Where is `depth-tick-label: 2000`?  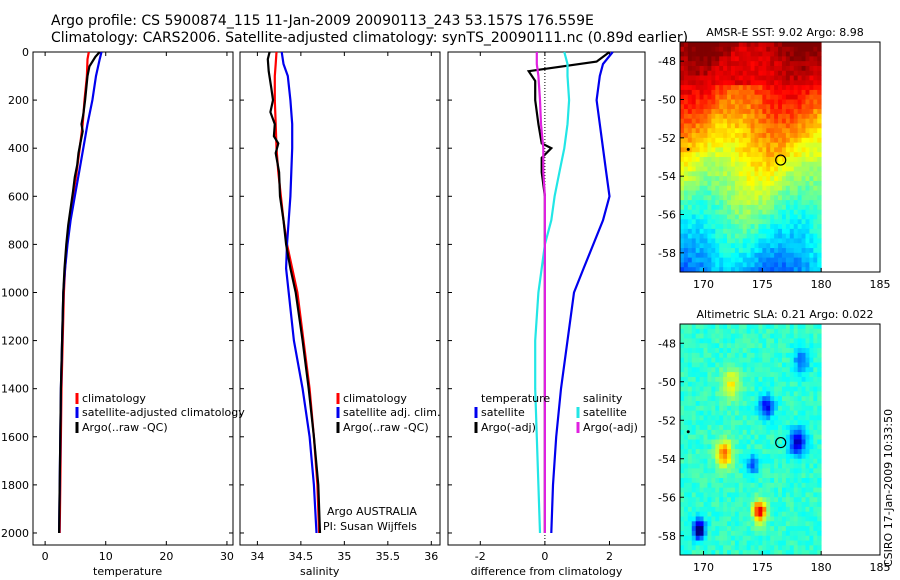 depth-tick-label: 2000 is located at coordinates (15, 533).